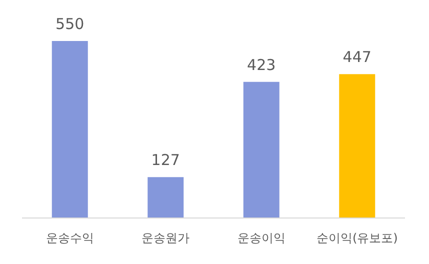 Image resolution: width=429 pixels, height=264 pixels. I want to click on data-label: 550, so click(70, 24).